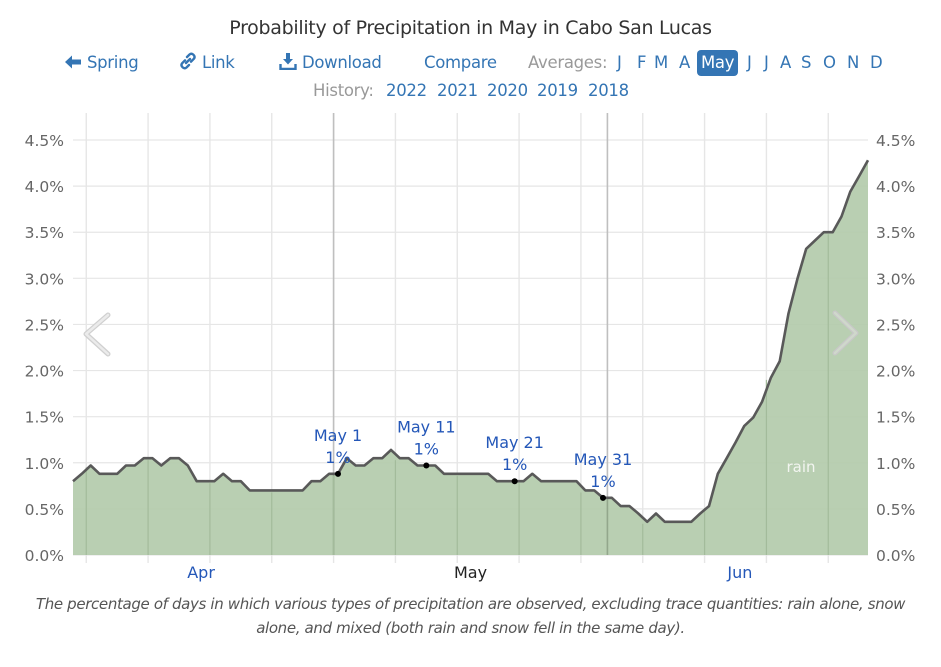 Image resolution: width=941 pixels, height=667 pixels. Describe the element at coordinates (44, 233) in the screenshot. I see `y-tick-label-left: 3.5%` at that location.